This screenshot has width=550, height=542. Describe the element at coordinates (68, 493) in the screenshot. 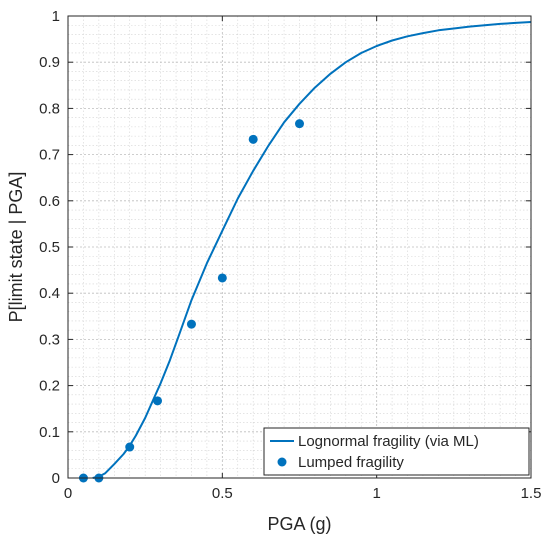

I see `x-tick-label: 0` at that location.